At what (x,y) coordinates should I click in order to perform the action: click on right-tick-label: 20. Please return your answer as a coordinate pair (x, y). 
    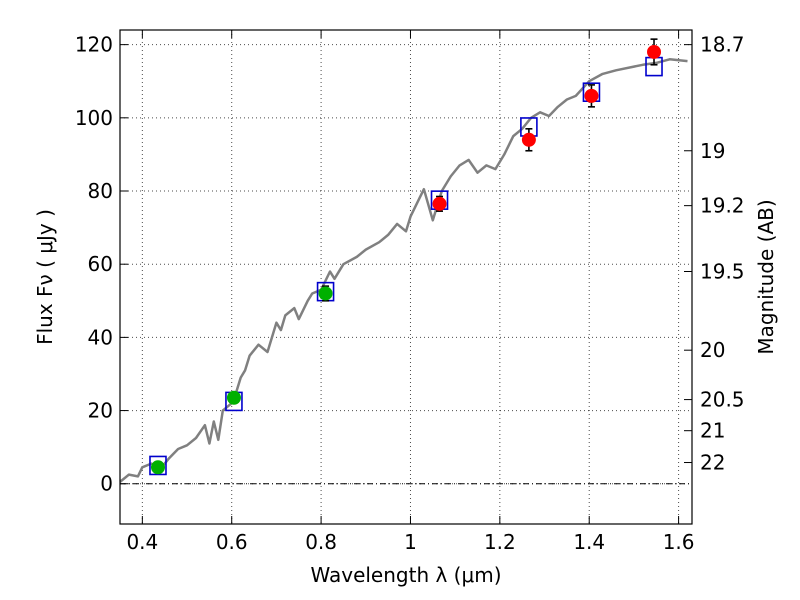
    Looking at the image, I should click on (712, 350).